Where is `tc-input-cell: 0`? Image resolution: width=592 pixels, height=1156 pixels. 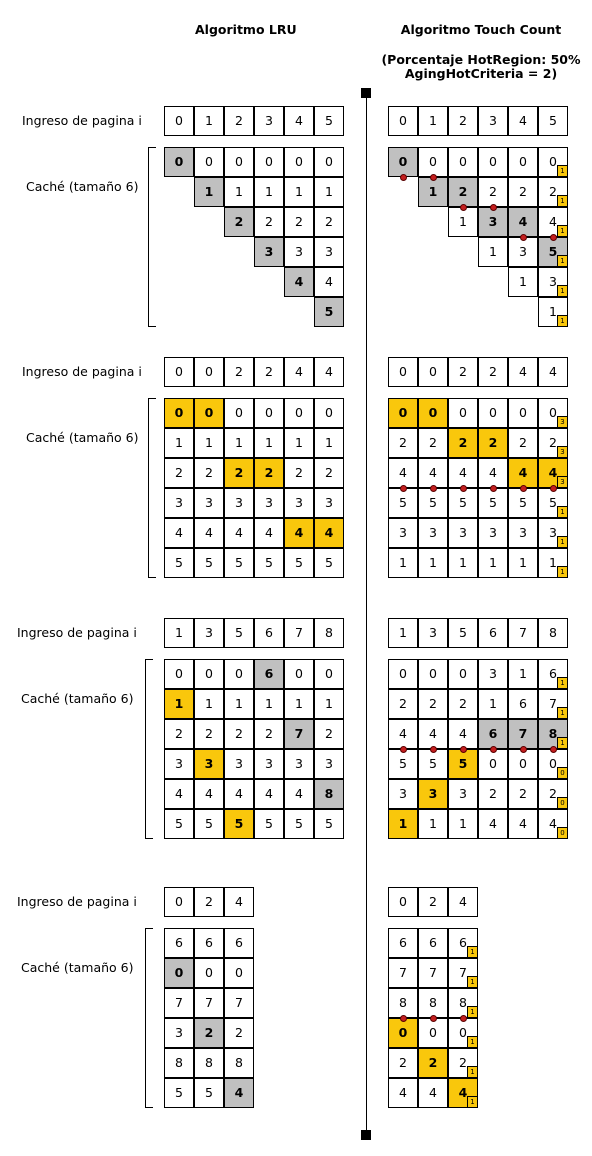
tc-input-cell: 0 is located at coordinates (433, 372).